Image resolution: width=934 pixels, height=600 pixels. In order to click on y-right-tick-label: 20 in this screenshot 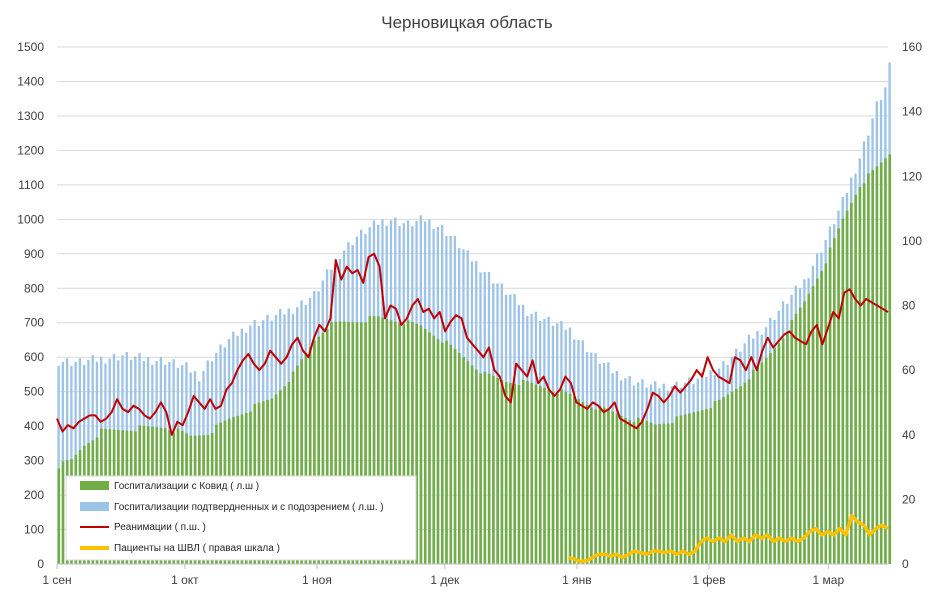, I will do `click(909, 499)`.